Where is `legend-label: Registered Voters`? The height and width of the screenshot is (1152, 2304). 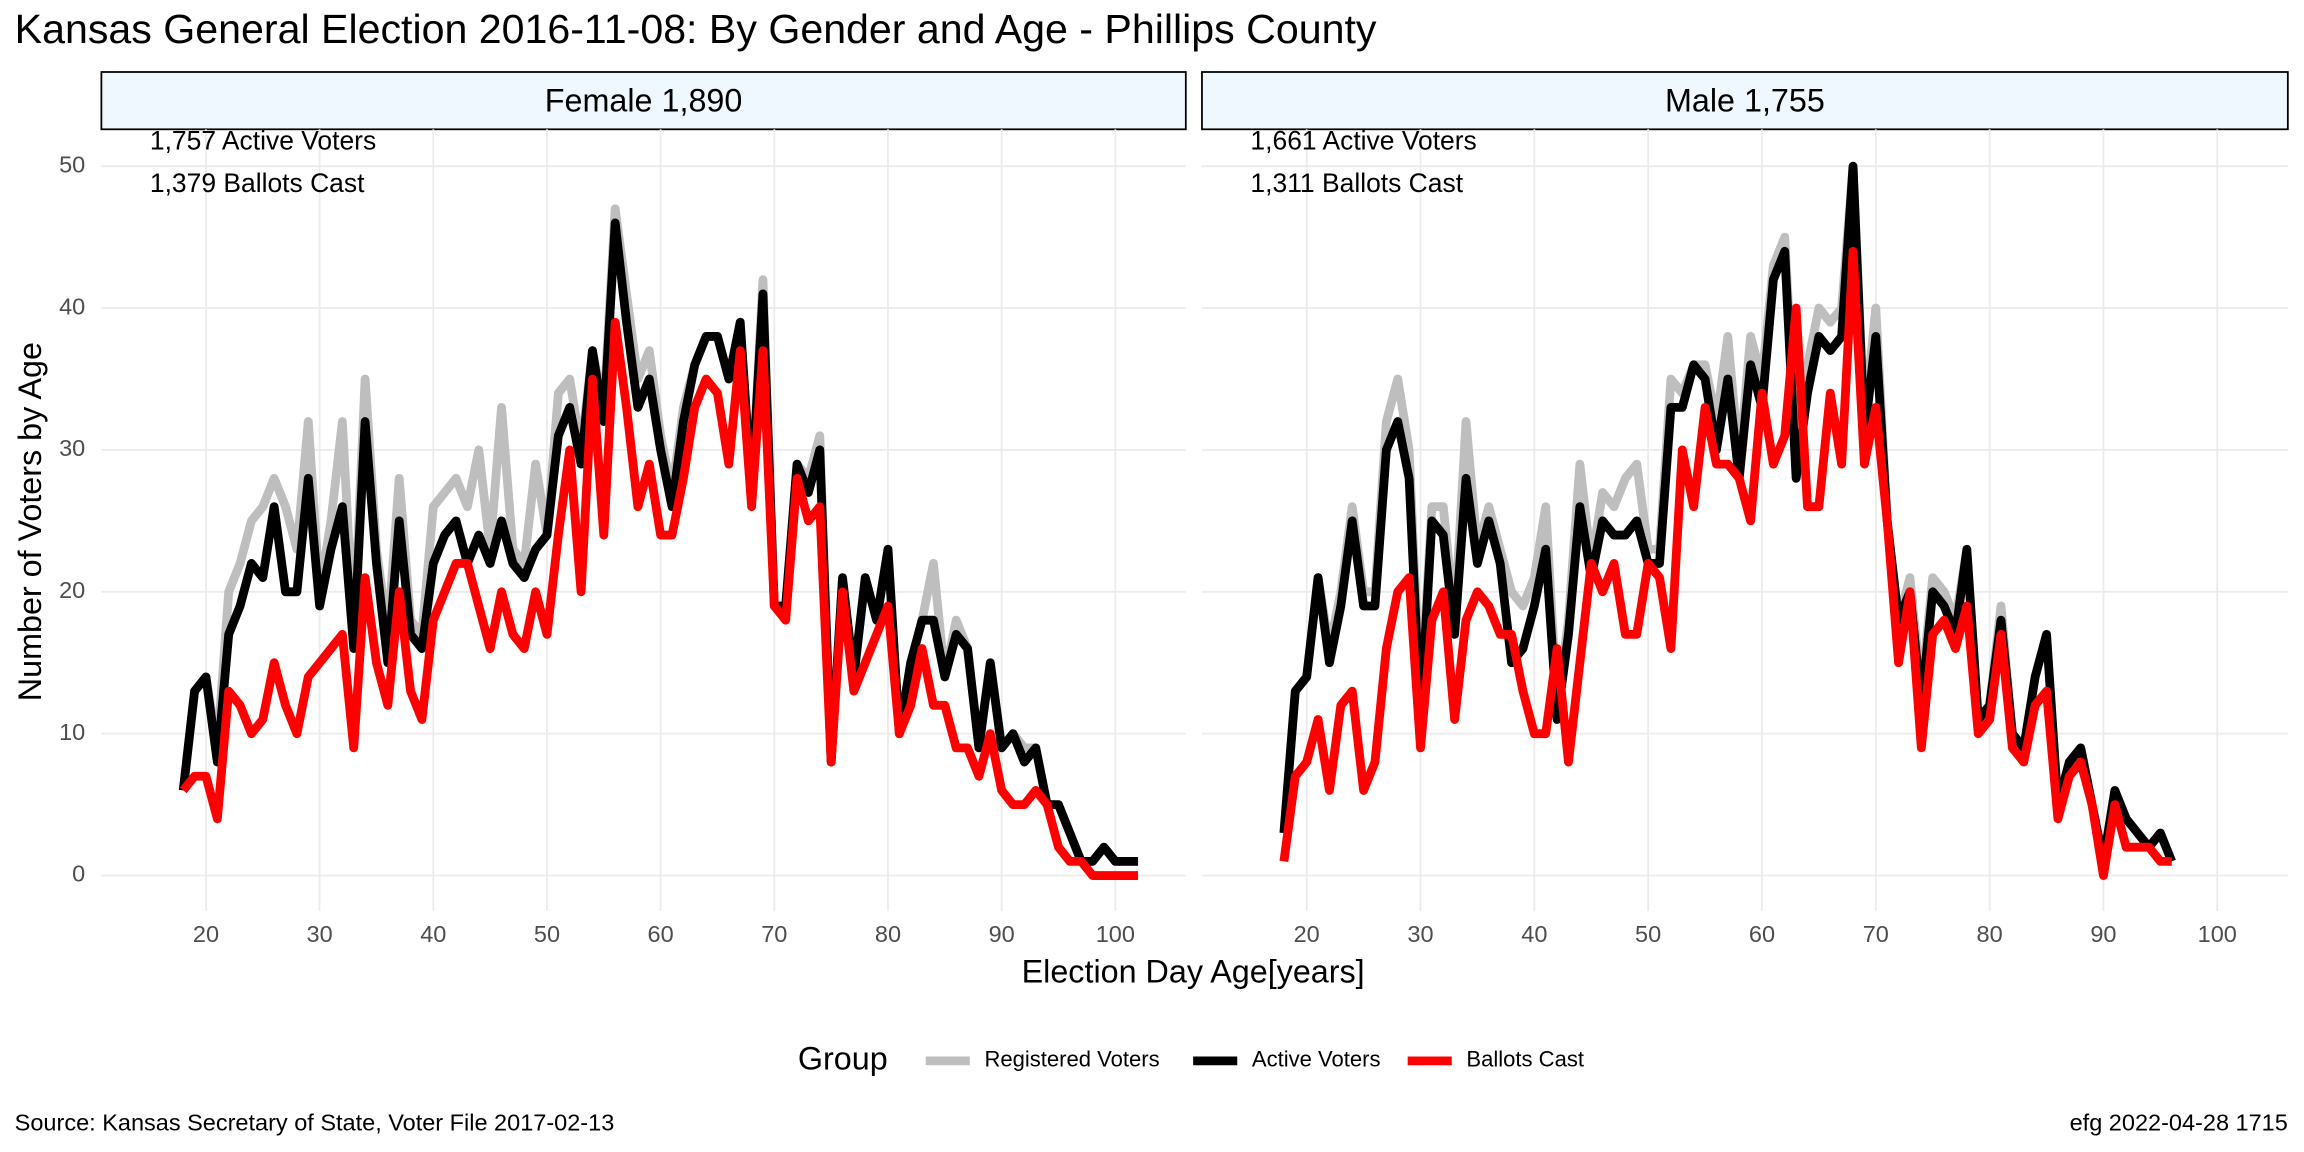 legend-label: Registered Voters is located at coordinates (1071, 1059).